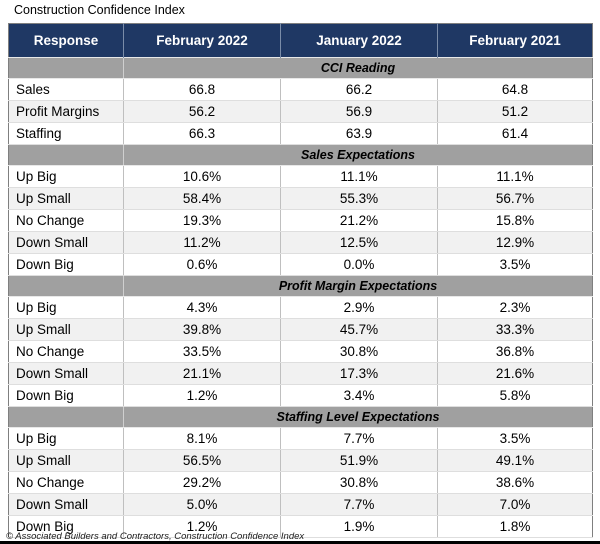 The width and height of the screenshot is (600, 544). I want to click on value-cell: 58.4%, so click(202, 198).